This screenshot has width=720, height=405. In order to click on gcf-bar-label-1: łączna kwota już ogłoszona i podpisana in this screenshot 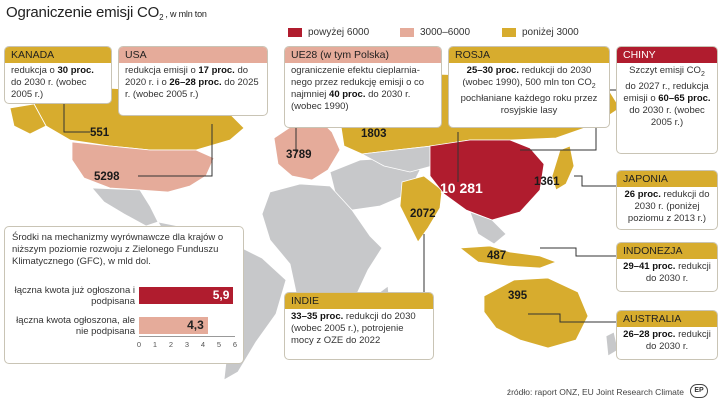, I will do `click(74, 296)`.